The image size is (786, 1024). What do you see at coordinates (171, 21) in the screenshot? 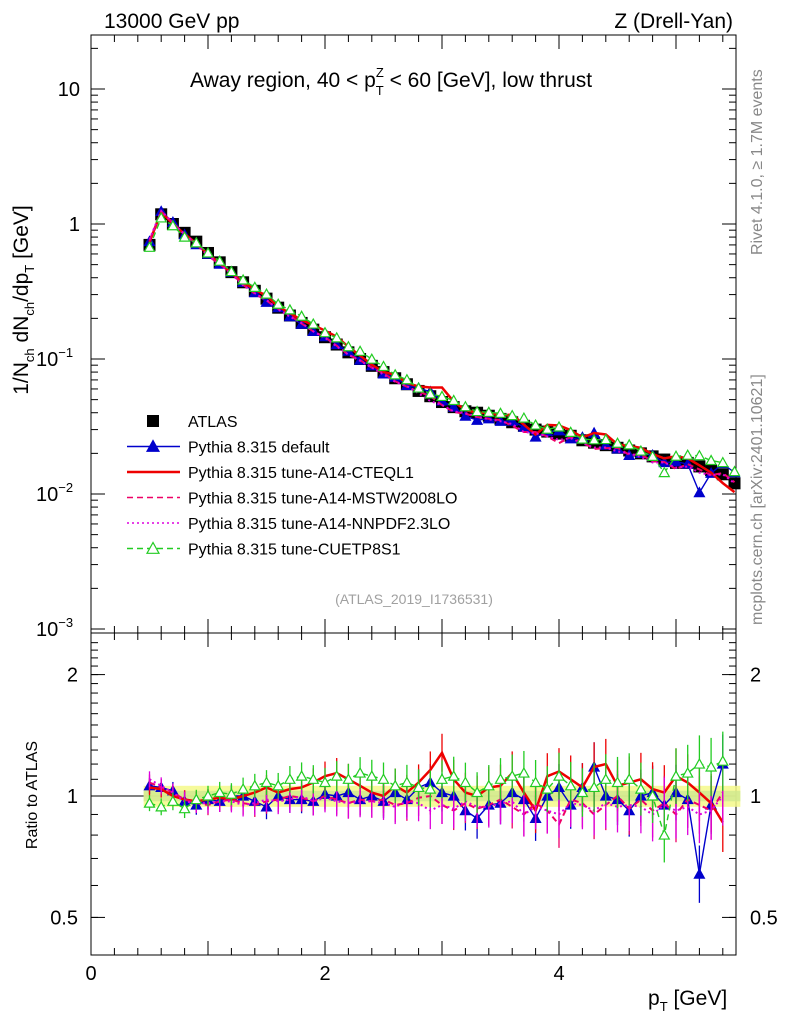
I see `energy-label: 13000 GeV pp` at bounding box center [171, 21].